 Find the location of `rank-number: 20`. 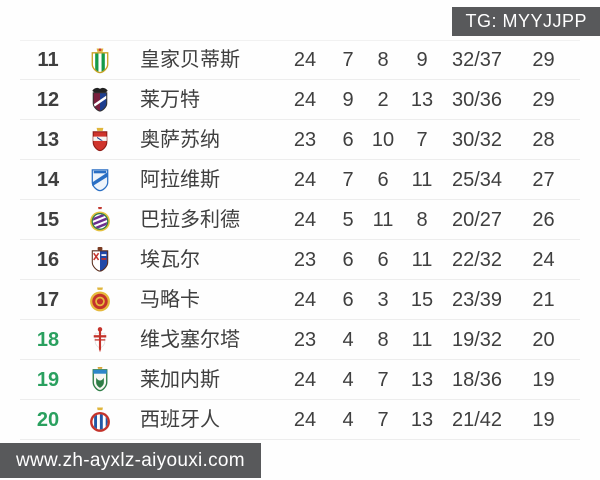

rank-number: 20 is located at coordinates (48, 419).